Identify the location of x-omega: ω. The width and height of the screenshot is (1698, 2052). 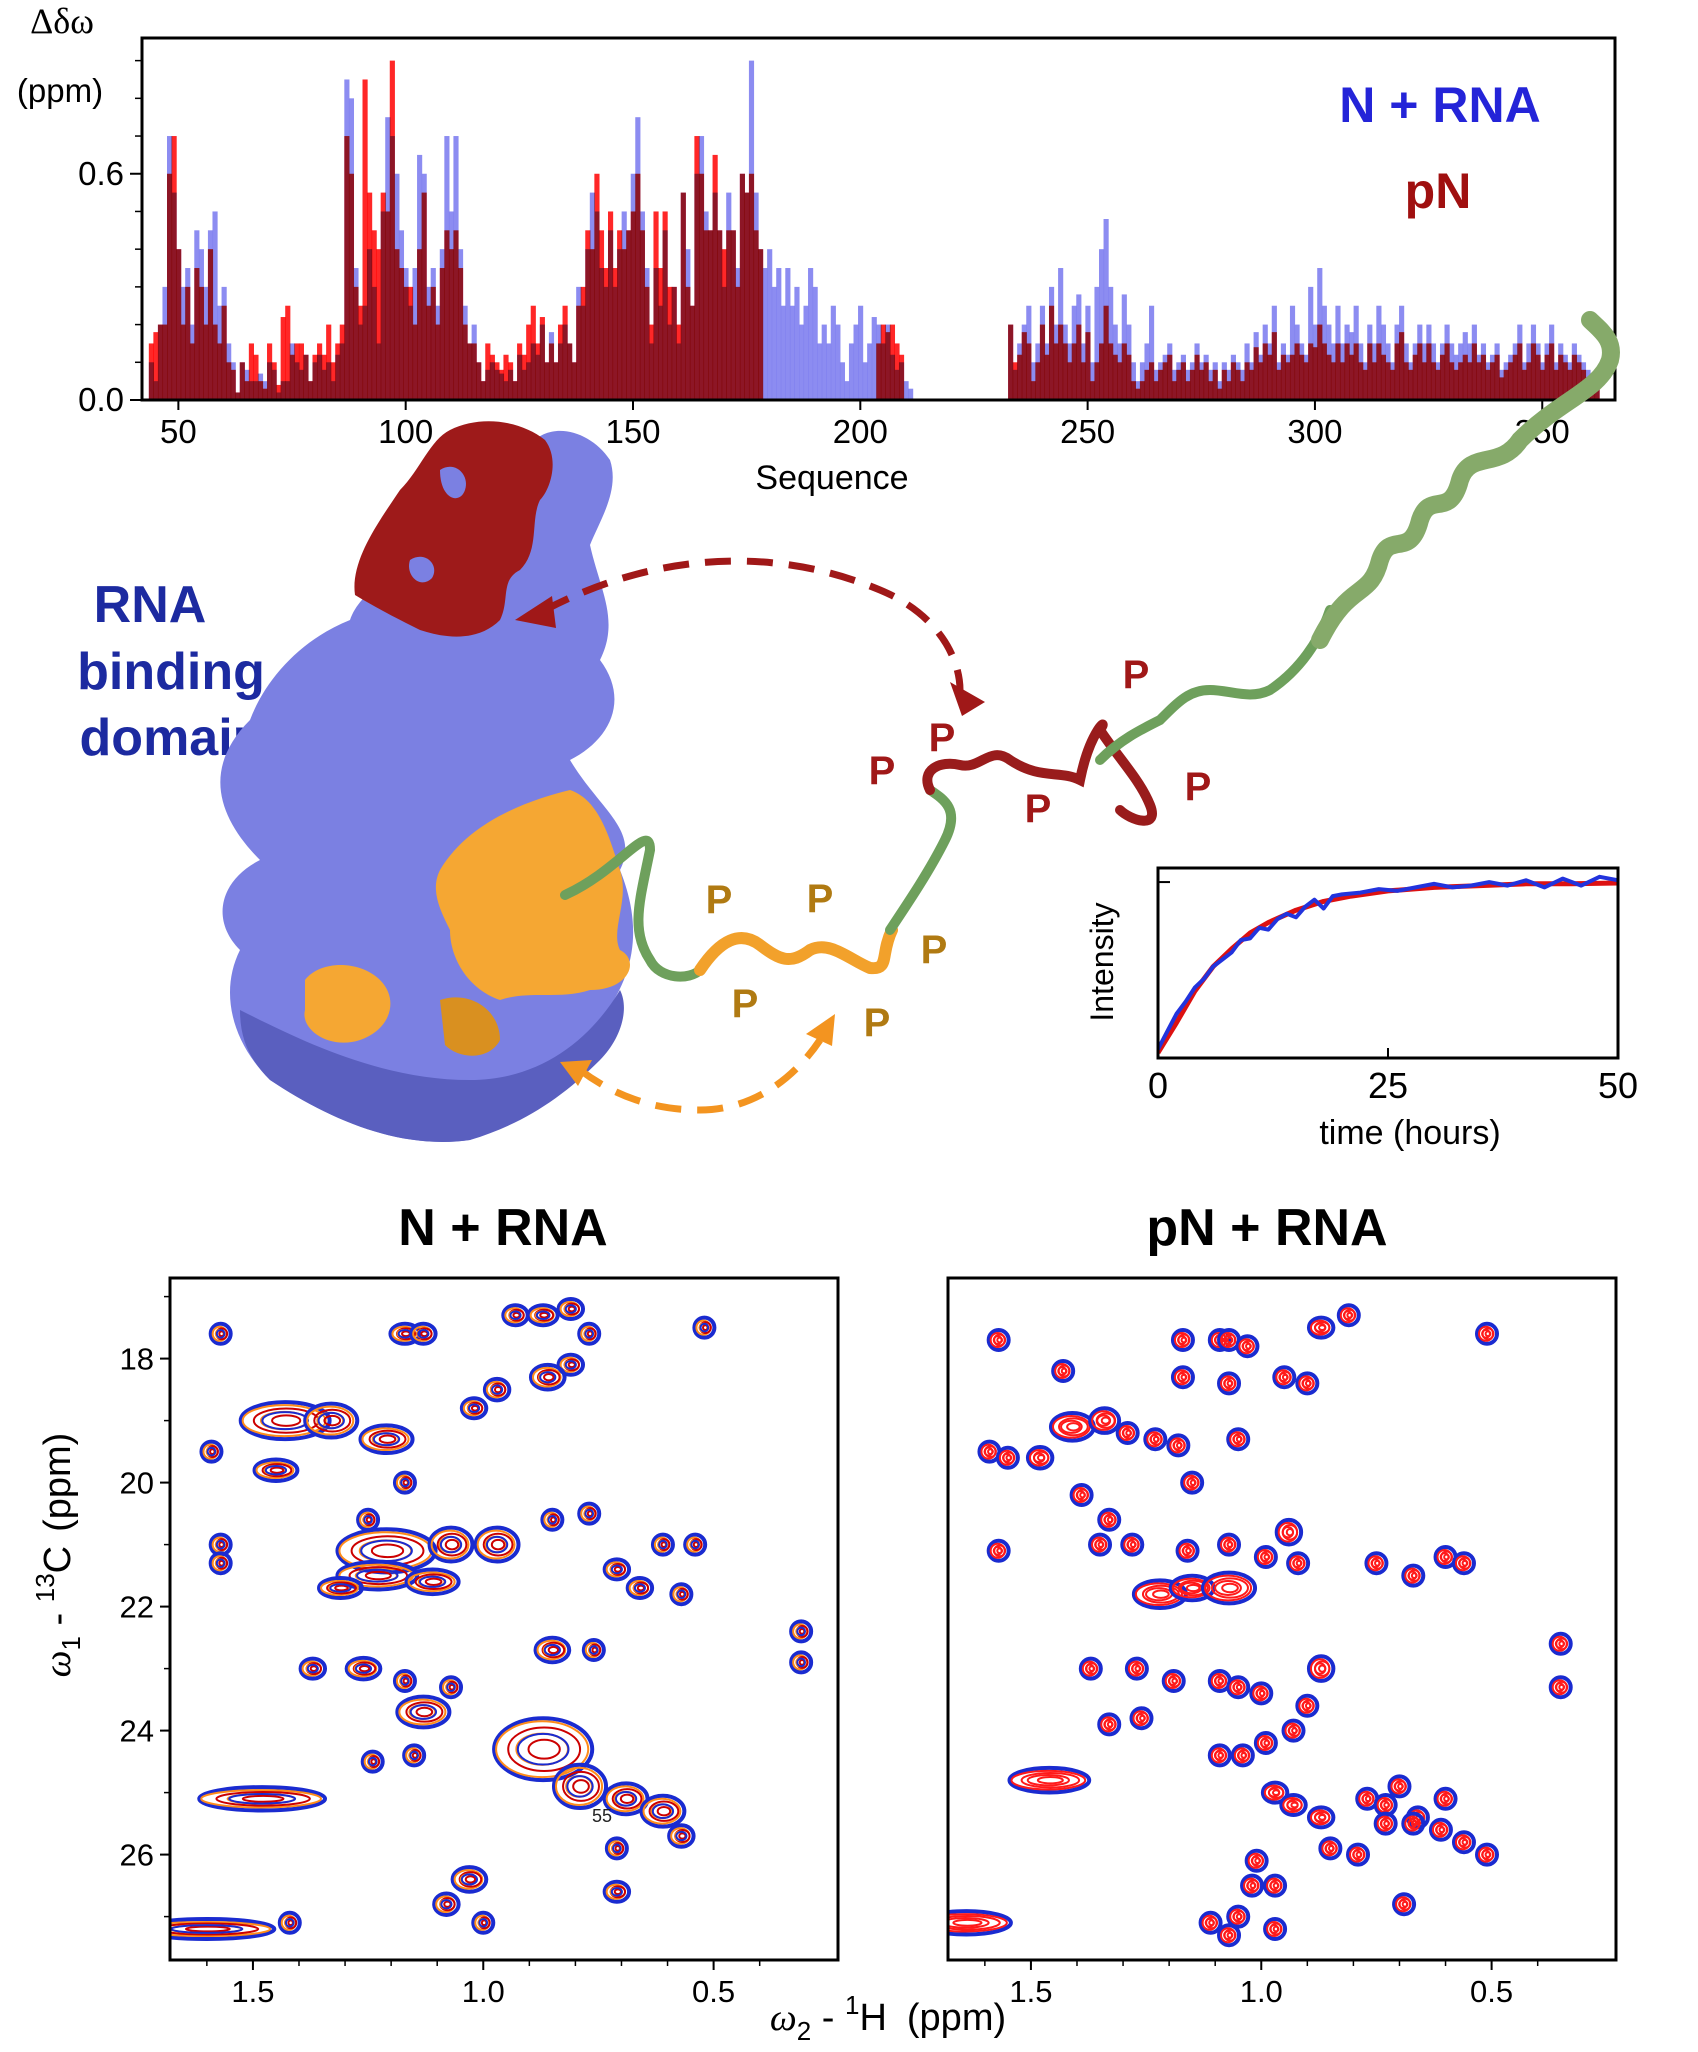
(783, 2018).